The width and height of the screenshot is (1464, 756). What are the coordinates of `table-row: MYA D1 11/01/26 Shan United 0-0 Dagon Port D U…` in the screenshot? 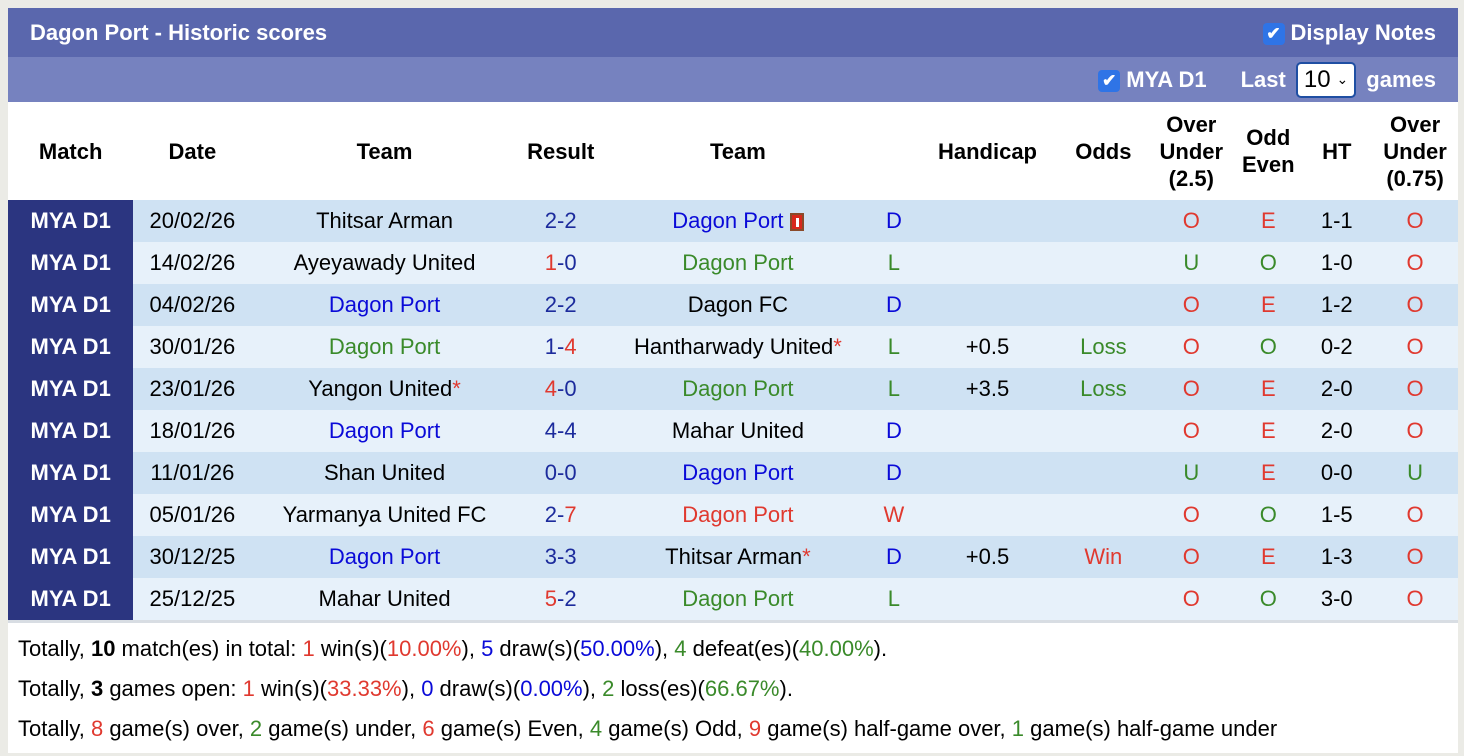 It's located at (733, 473).